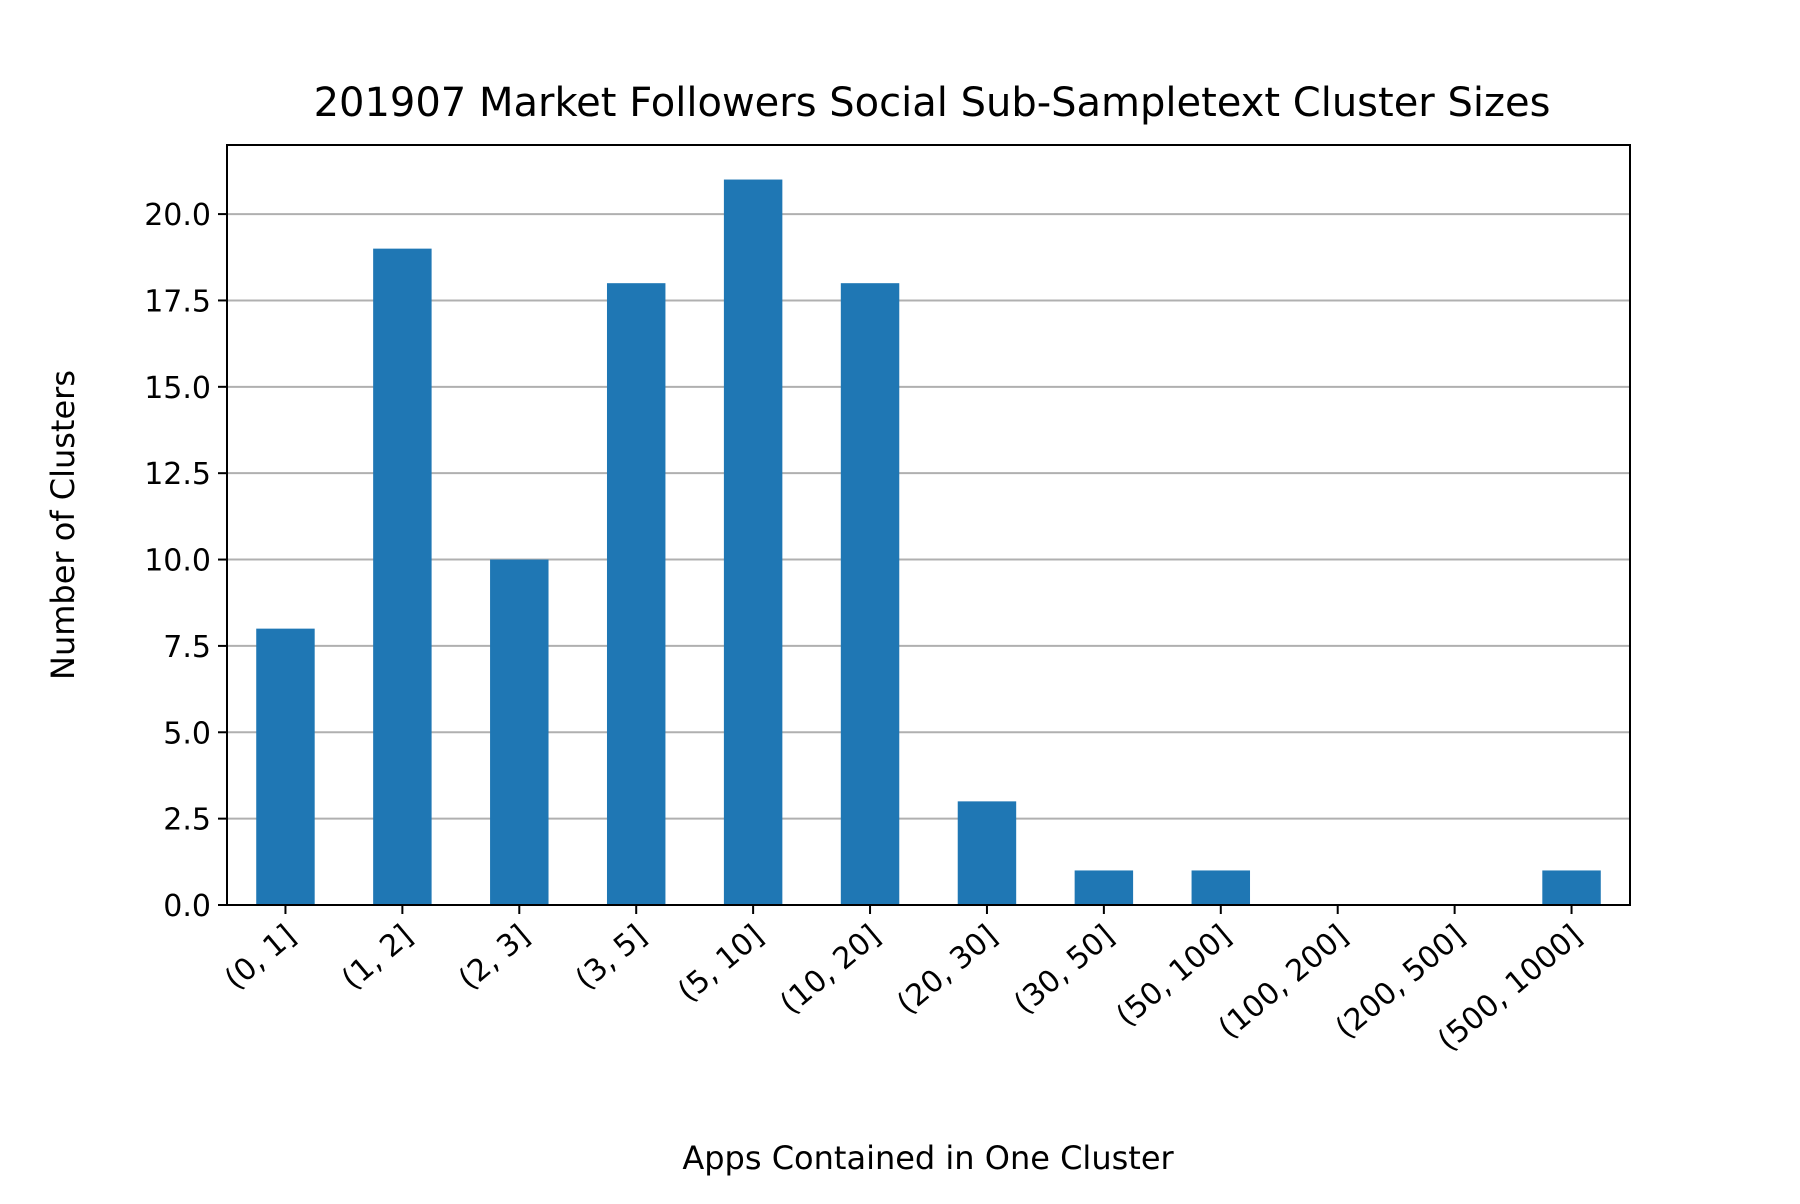 This screenshot has height=1204, width=1800. Describe the element at coordinates (63, 525) in the screenshot. I see `y-axis-label: Number of Clusters` at that location.